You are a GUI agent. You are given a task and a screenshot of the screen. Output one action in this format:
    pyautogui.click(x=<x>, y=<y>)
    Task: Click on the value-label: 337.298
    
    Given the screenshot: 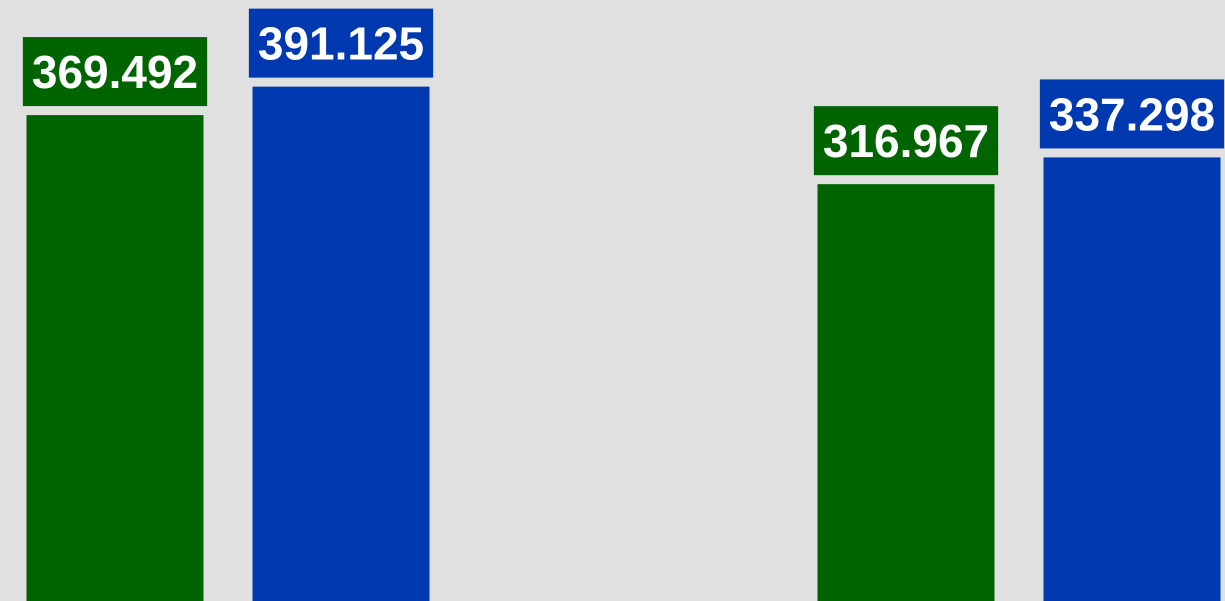 What is the action you would take?
    pyautogui.click(x=1132, y=114)
    